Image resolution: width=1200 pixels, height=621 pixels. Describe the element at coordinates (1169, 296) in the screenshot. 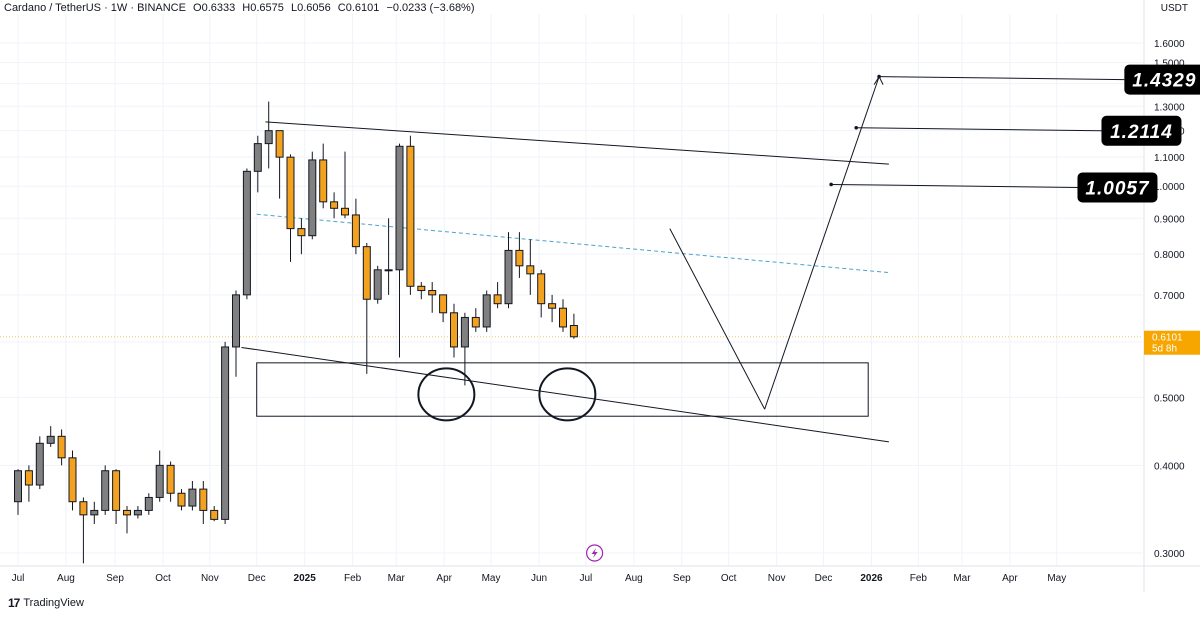

I see `y-tick-label: 0.7000` at that location.